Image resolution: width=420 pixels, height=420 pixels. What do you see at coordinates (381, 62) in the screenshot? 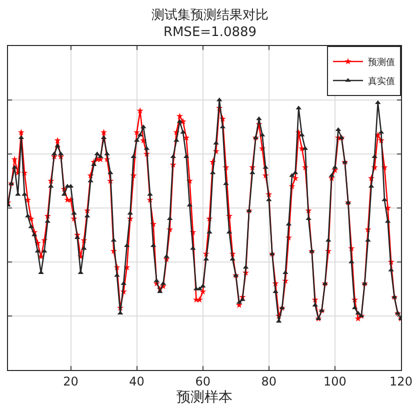
I see `legend-label: 预测值` at bounding box center [381, 62].